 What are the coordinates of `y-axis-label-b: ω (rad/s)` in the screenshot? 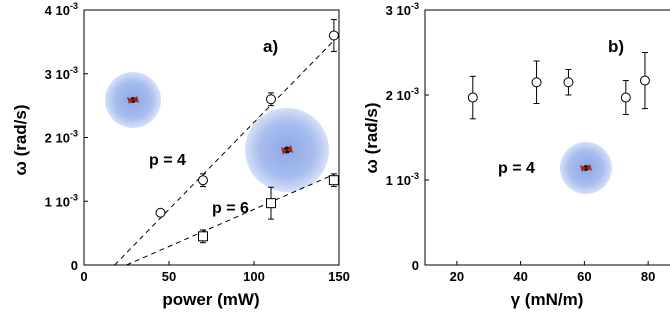 It's located at (371, 137).